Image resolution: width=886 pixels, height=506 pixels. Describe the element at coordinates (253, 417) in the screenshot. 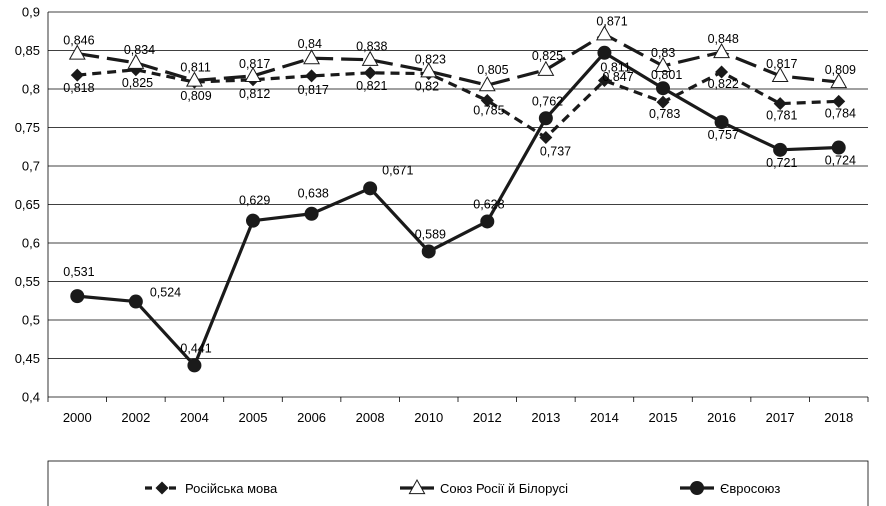

I see `x-tick-label: 2005` at that location.